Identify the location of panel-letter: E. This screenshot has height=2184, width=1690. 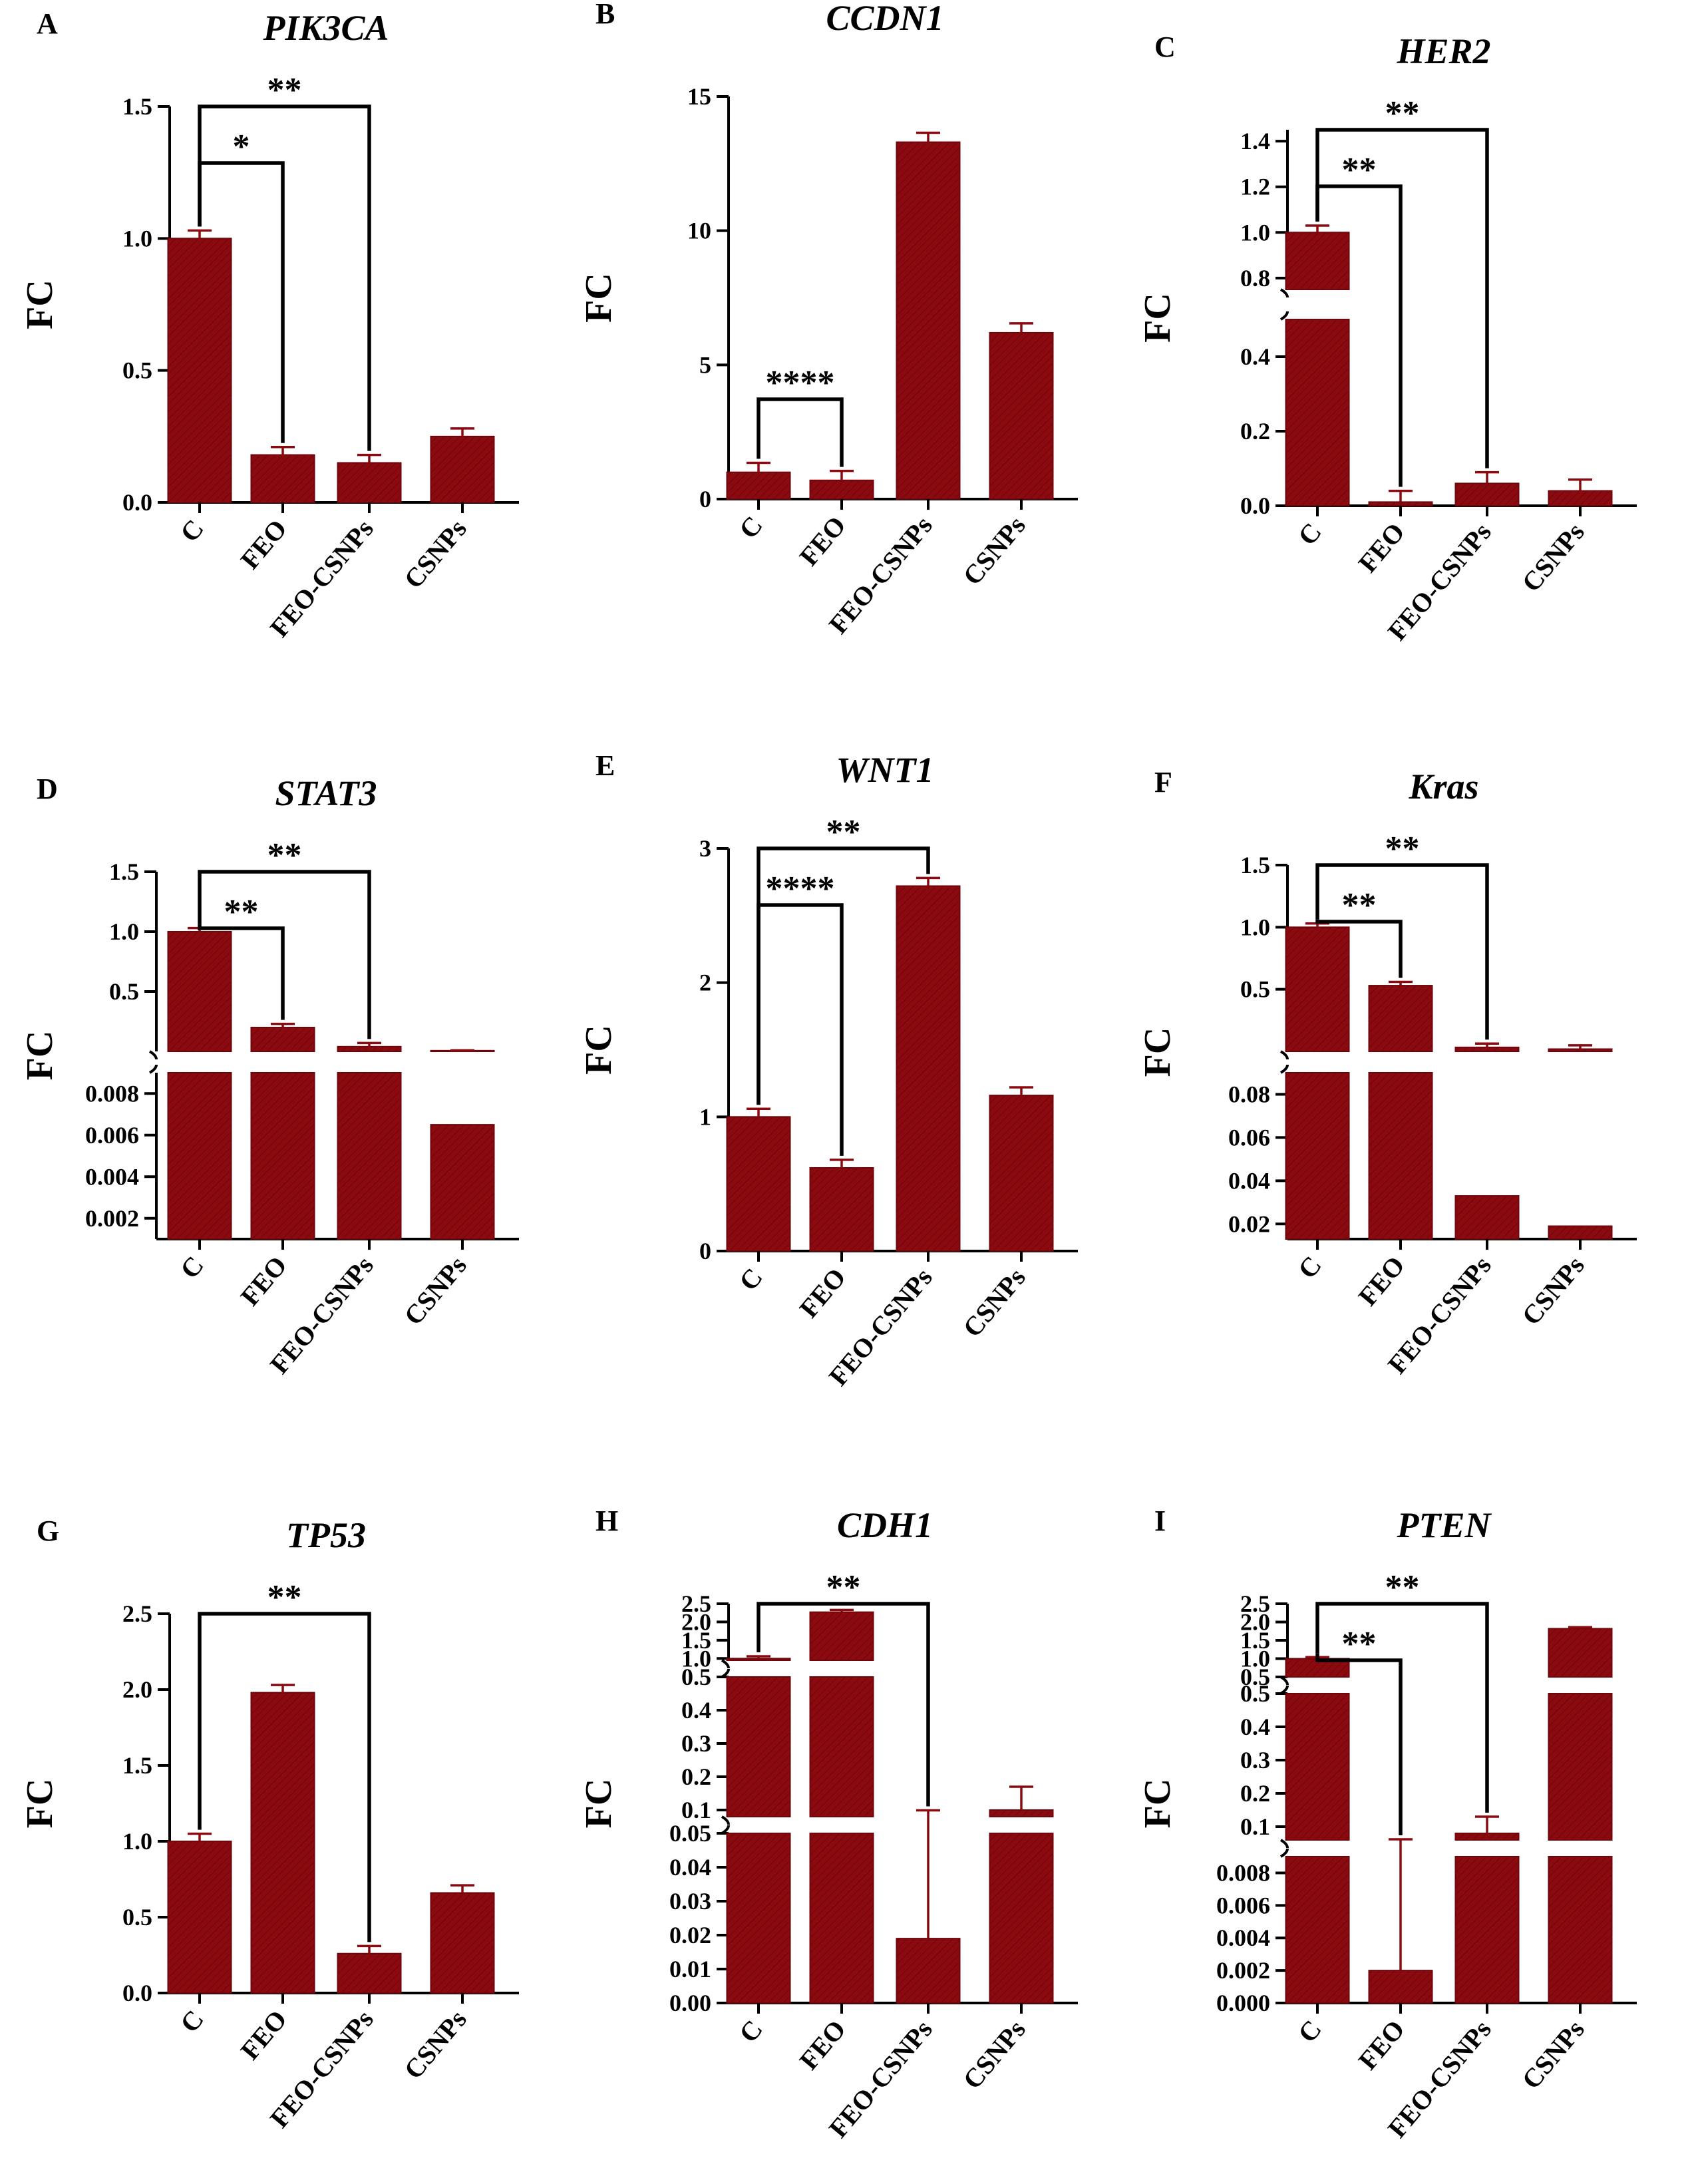
(605, 766).